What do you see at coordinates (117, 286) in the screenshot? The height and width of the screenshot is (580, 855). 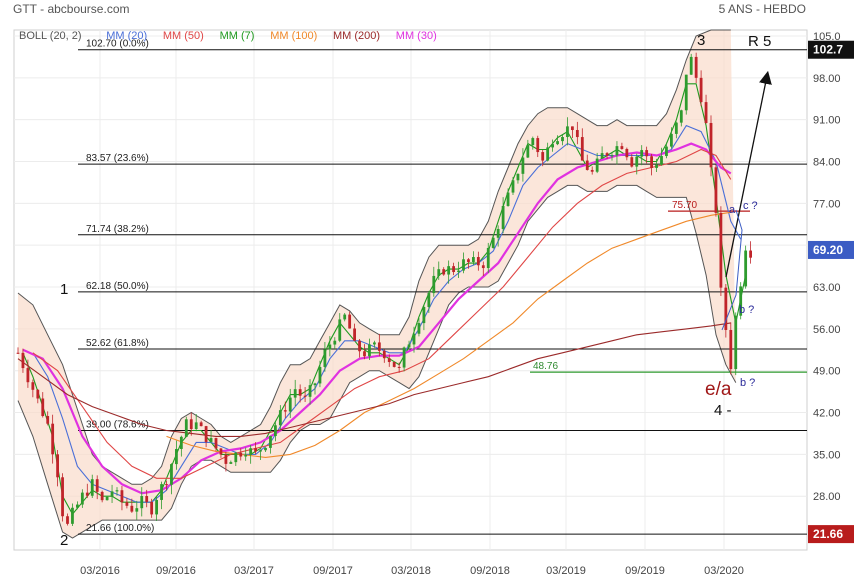 I see `fib-level-label: 62.18 (50.0%)` at bounding box center [117, 286].